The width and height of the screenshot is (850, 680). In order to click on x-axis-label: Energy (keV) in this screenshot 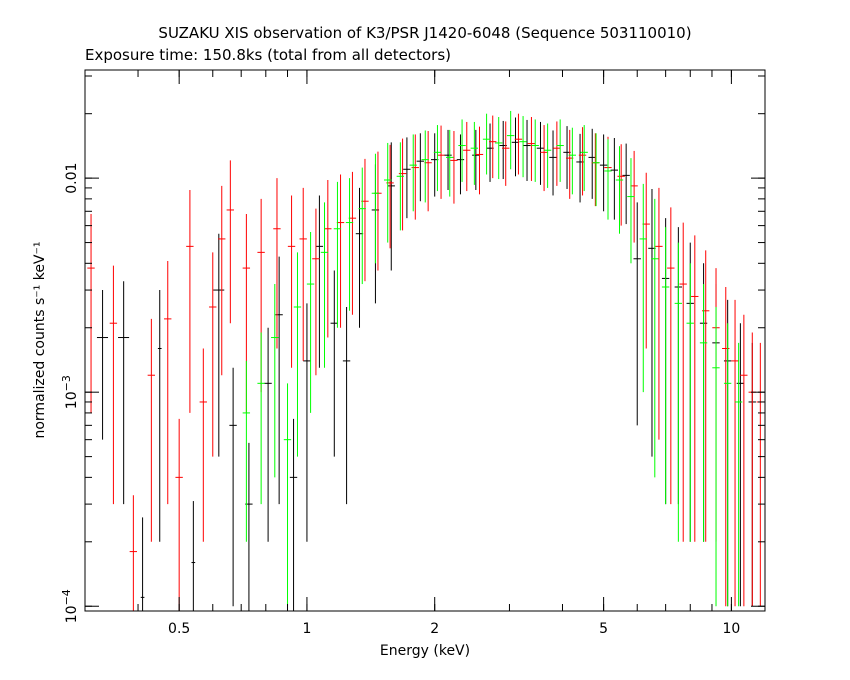, I will do `click(425, 651)`.